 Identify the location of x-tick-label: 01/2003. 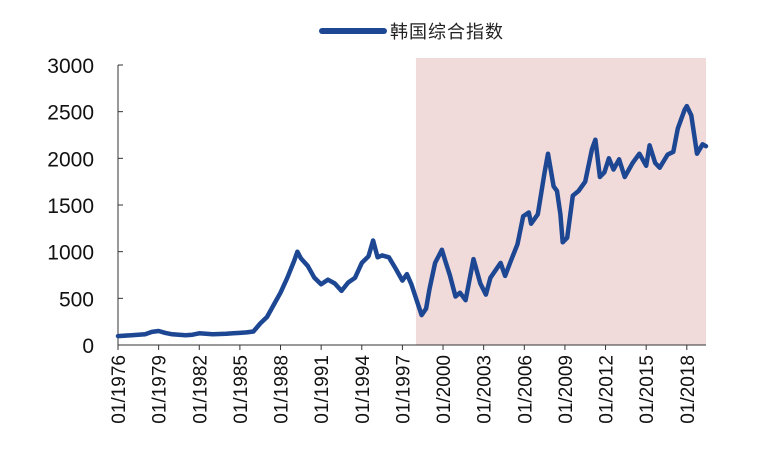
(485, 389).